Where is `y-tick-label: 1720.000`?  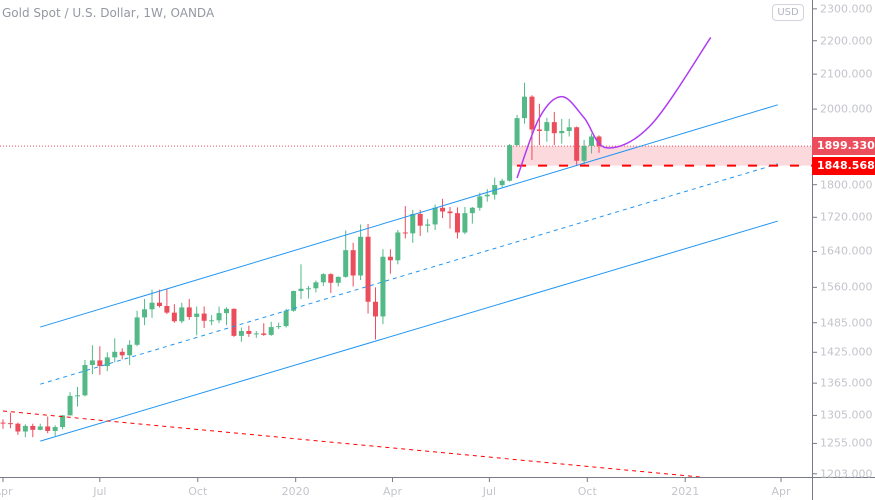
y-tick-label: 1720.000 is located at coordinates (846, 217).